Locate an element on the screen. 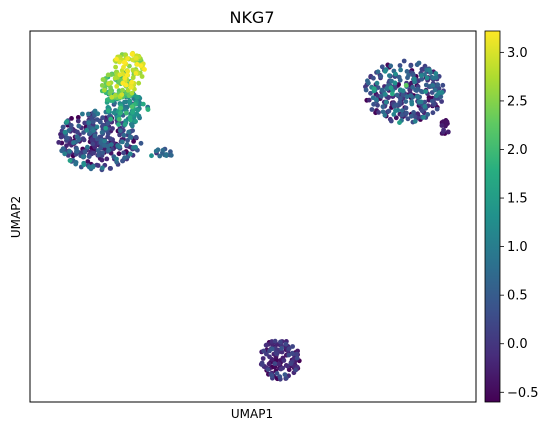 This screenshot has width=551, height=431. chart-title: NKG7 is located at coordinates (251, 17).